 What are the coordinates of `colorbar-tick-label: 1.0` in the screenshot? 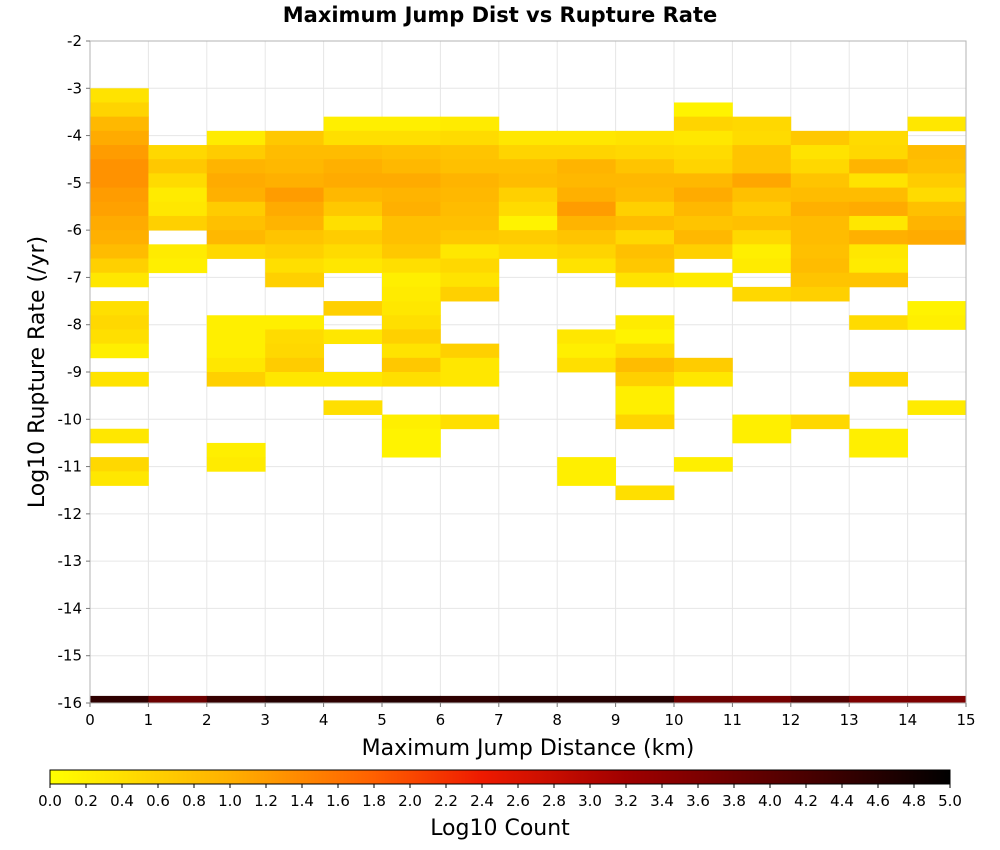 It's located at (230, 801).